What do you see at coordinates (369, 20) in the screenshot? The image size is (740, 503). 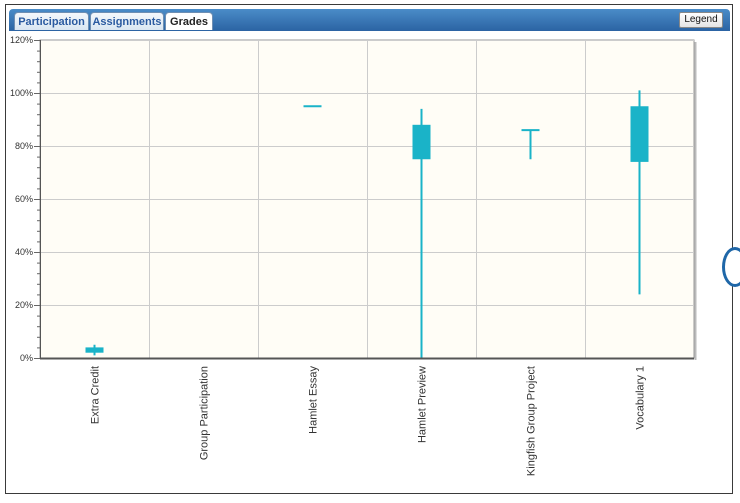 I see `tab-bar: Participation Assignments Grades Legend` at bounding box center [369, 20].